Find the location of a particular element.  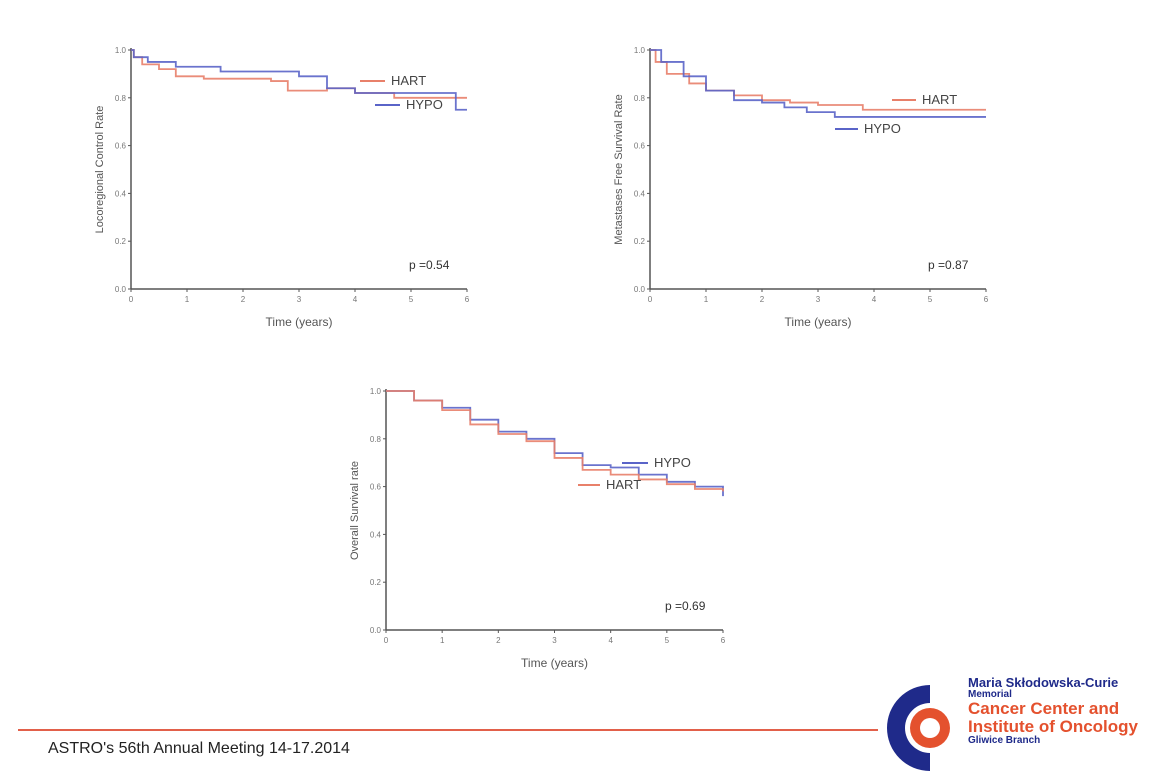

km-curve-hart is located at coordinates (555, 441).